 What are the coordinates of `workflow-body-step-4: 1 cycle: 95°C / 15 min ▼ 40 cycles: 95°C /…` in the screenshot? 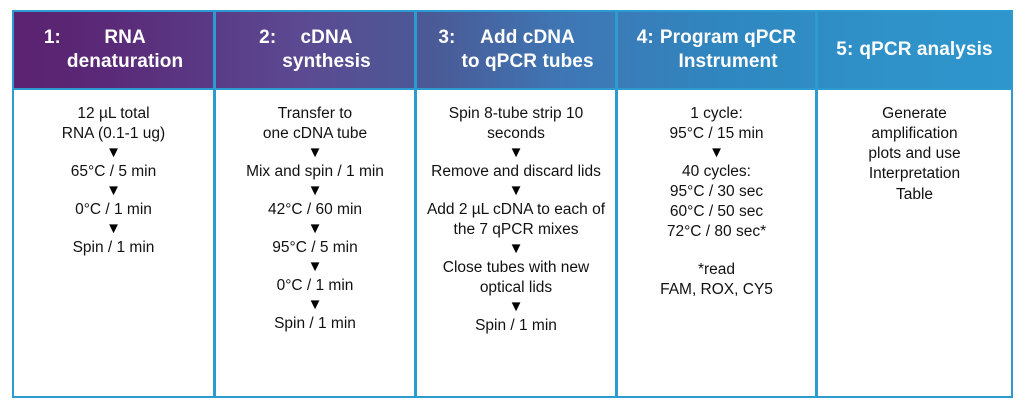 It's located at (715, 243).